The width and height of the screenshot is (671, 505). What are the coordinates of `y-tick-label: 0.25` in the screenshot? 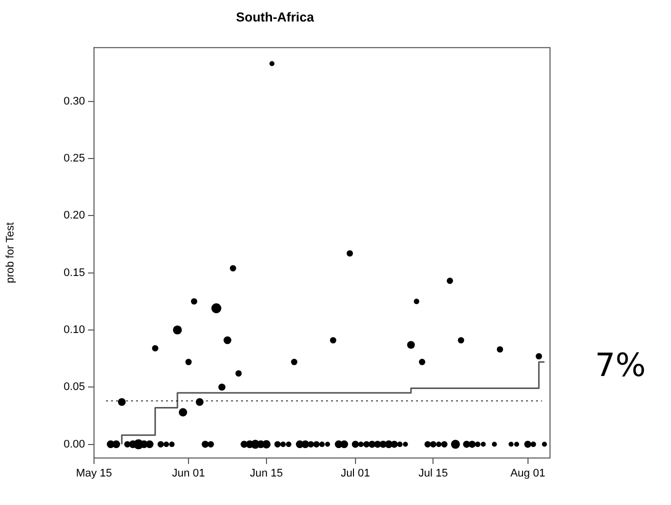 It's located at (74, 158).